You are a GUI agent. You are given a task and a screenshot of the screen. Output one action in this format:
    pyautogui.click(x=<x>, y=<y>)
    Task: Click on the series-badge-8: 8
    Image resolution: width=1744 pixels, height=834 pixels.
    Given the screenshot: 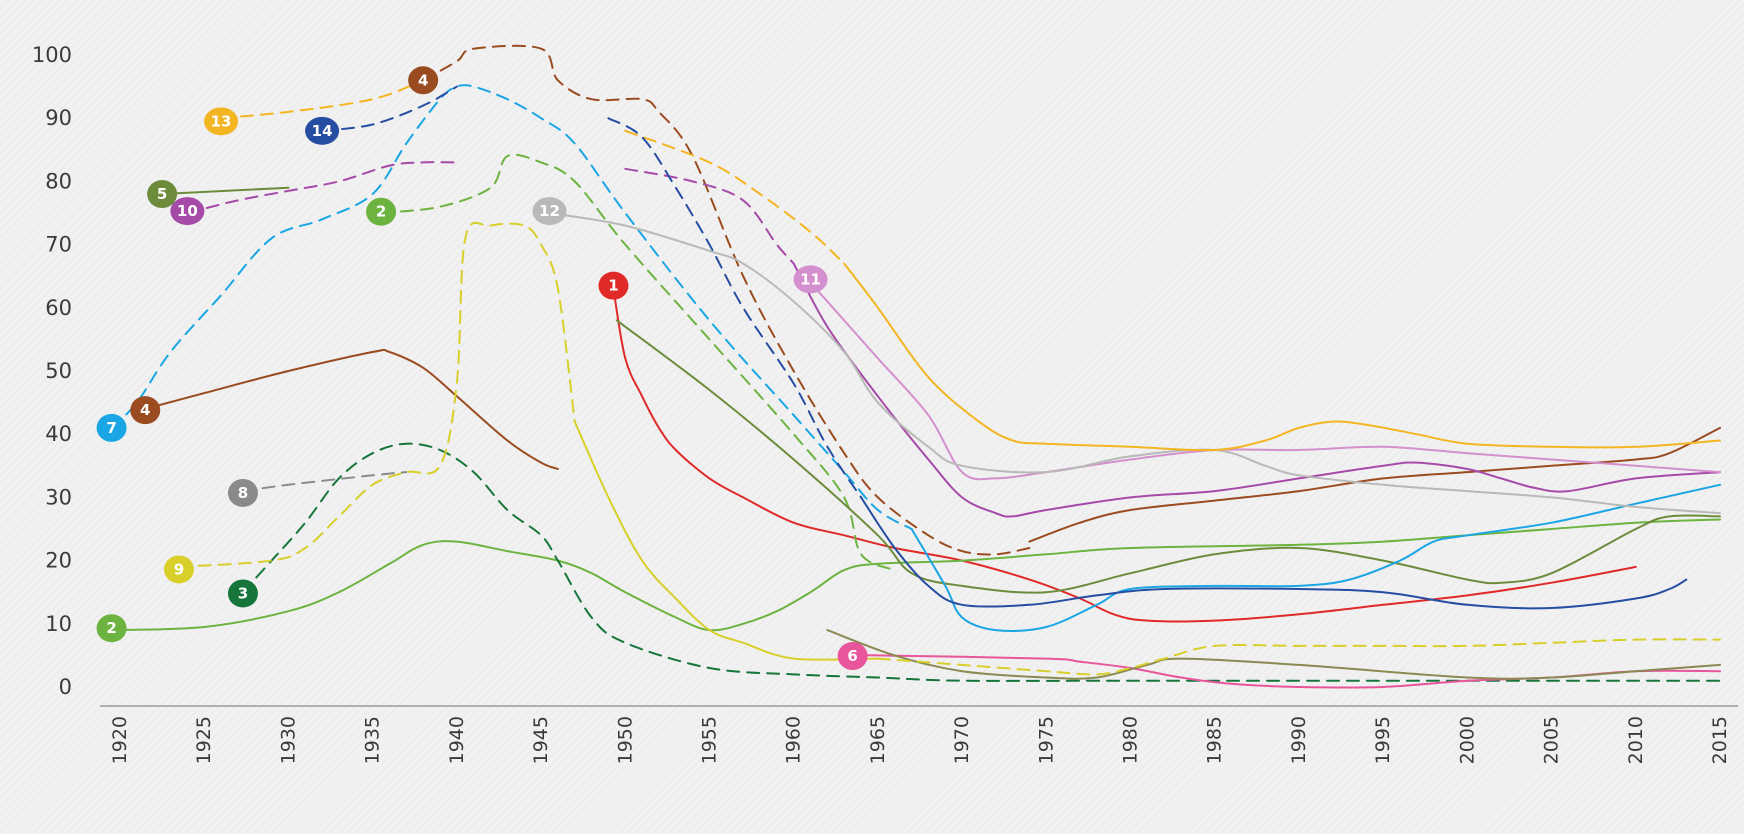 What is the action you would take?
    pyautogui.click(x=242, y=492)
    